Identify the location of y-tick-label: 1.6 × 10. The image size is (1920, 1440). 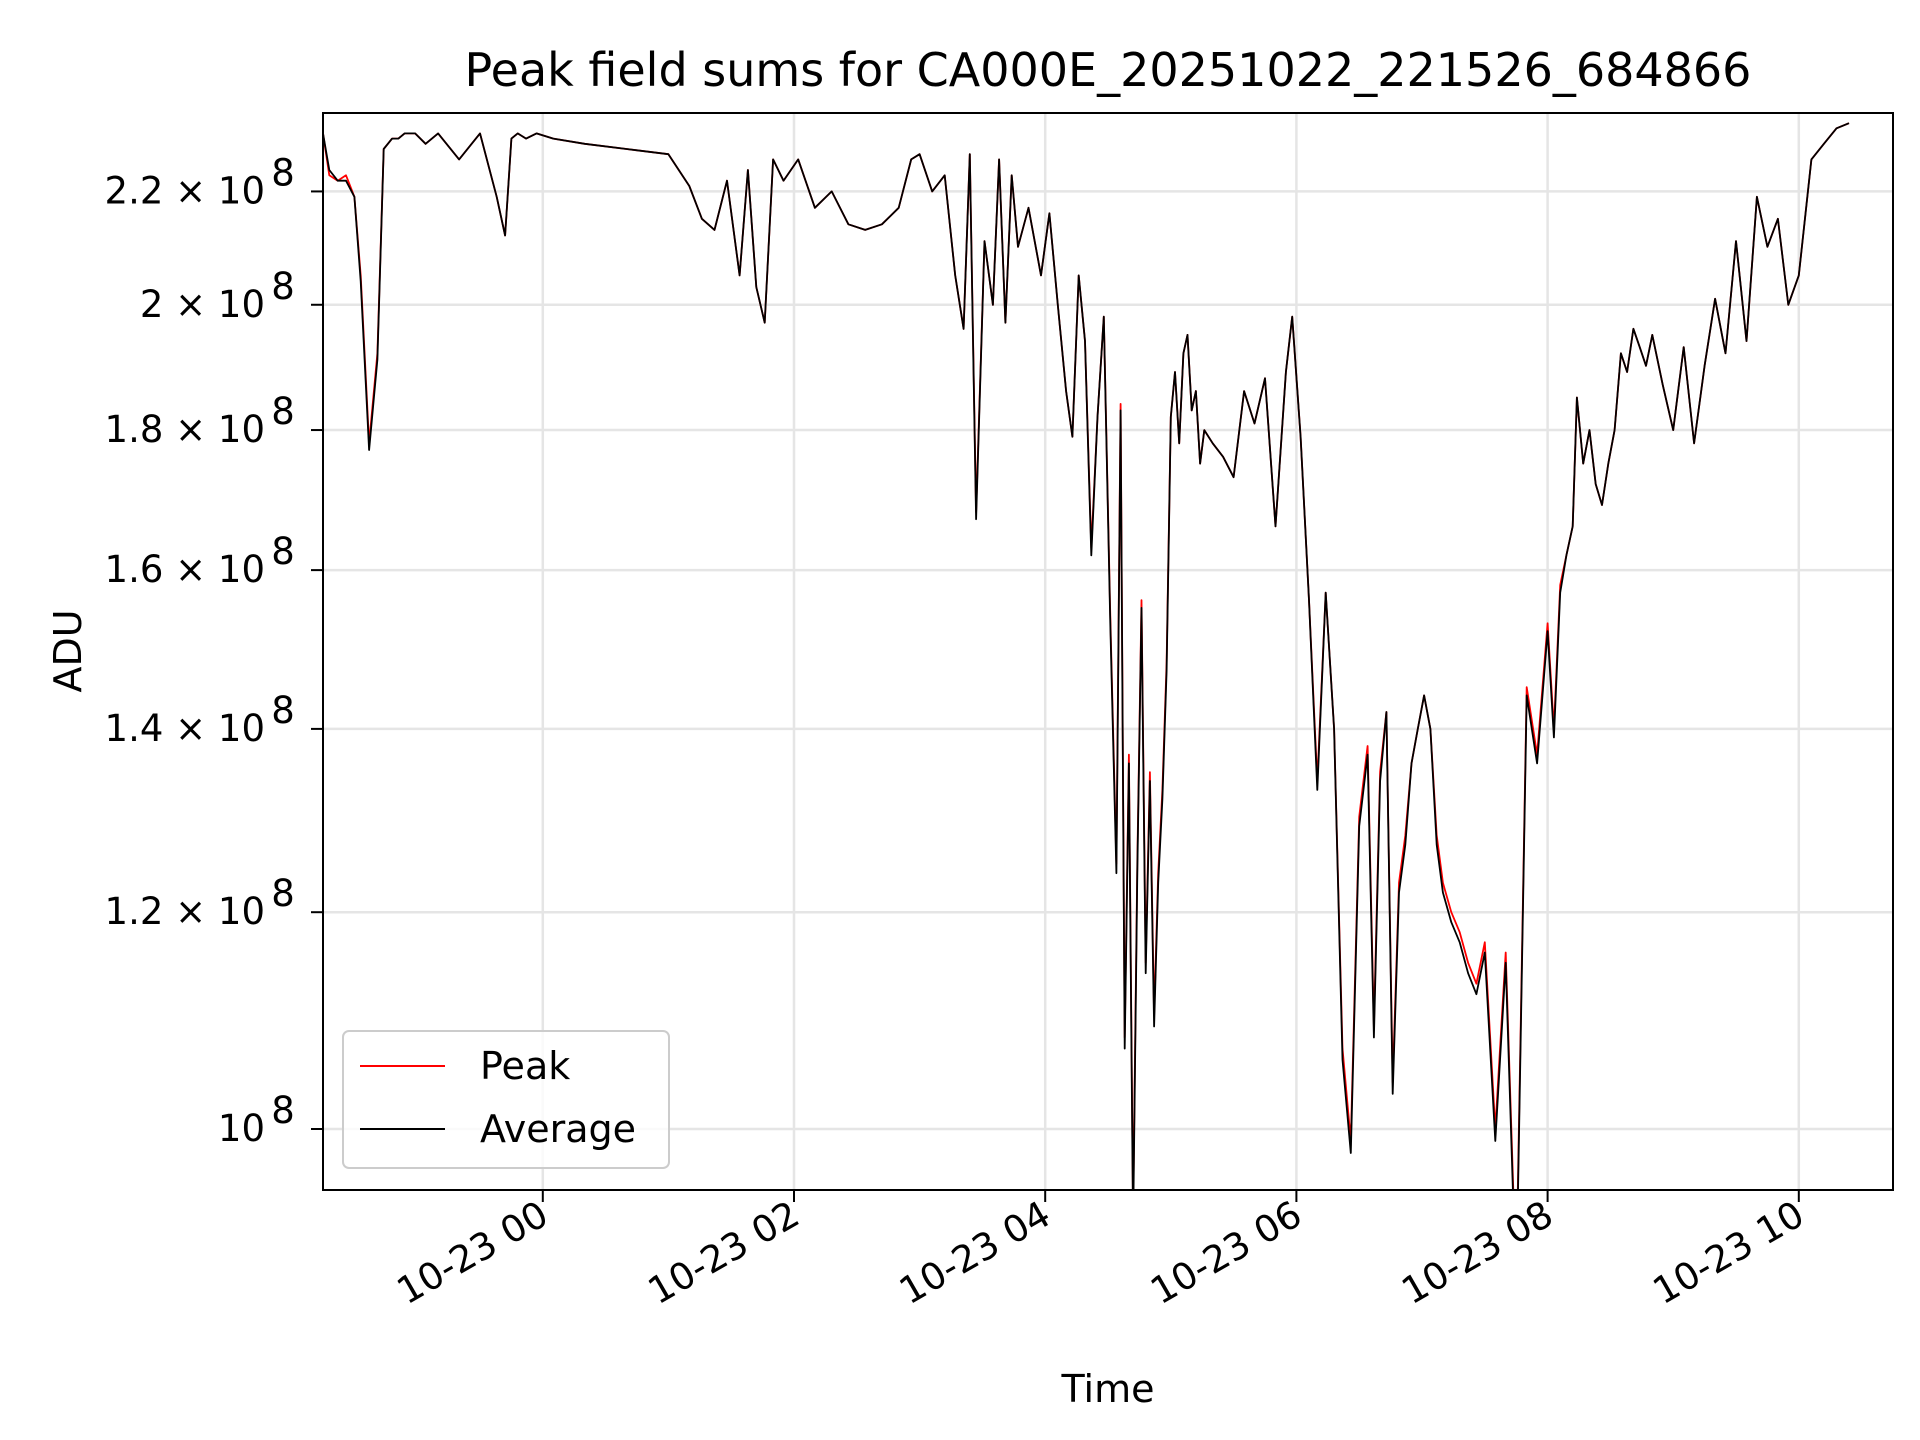
(185, 569).